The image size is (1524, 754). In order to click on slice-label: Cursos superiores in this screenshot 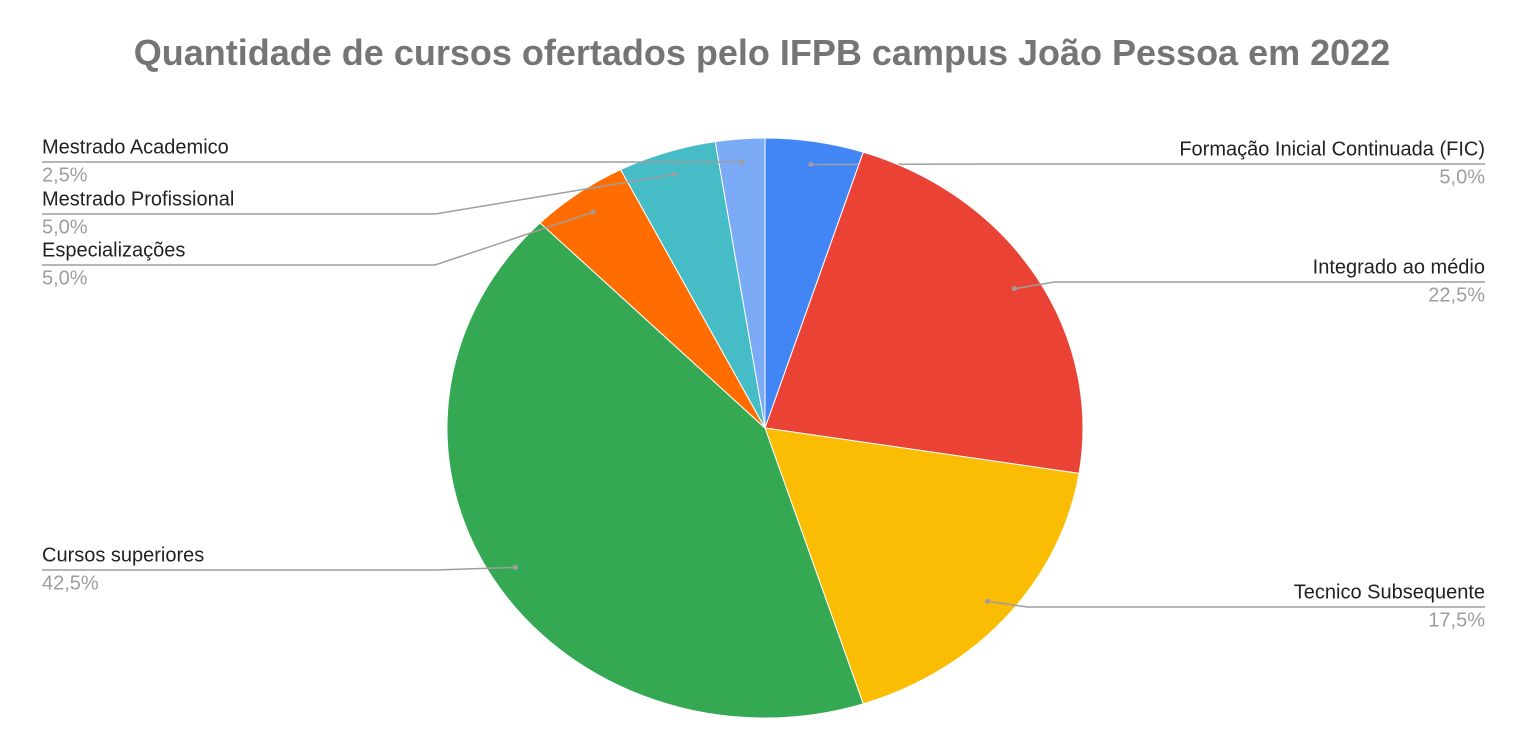, I will do `click(123, 555)`.